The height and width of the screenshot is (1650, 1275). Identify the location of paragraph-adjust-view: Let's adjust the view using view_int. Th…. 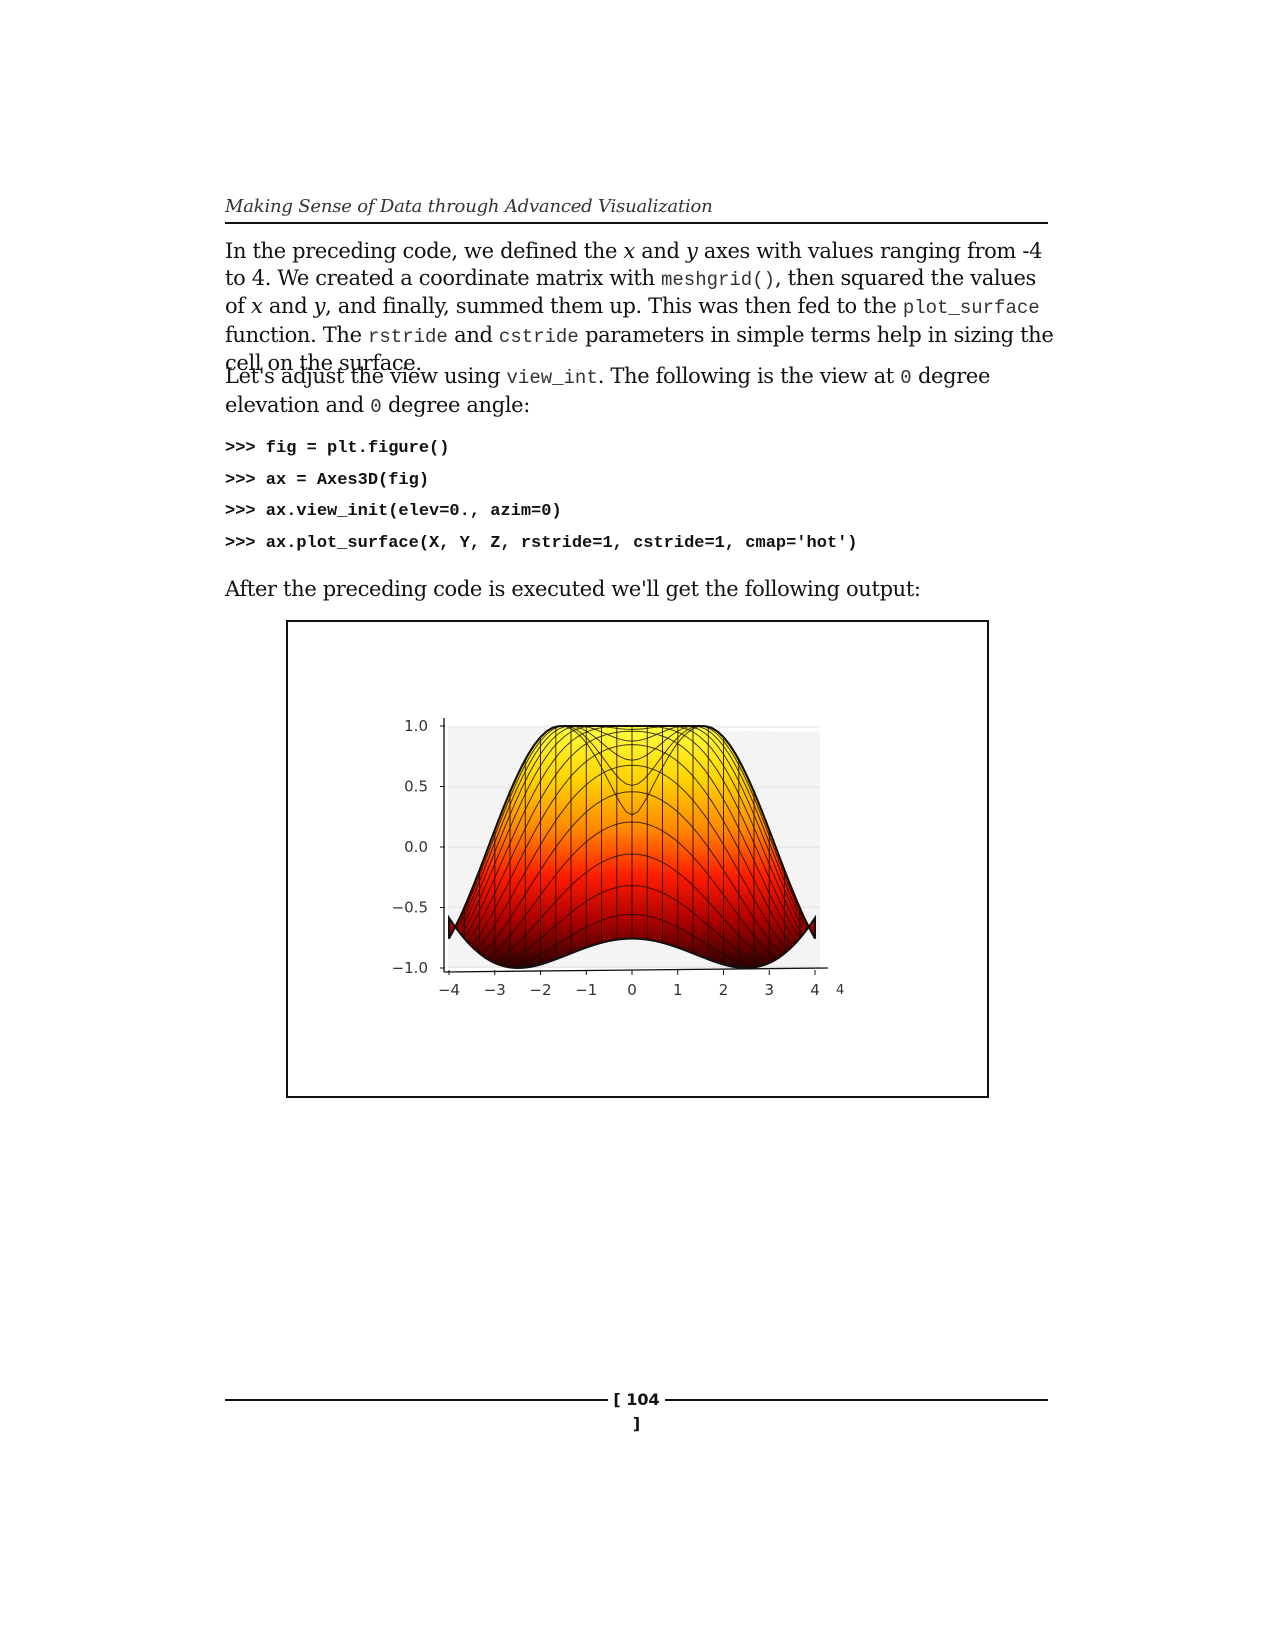
(608, 391).